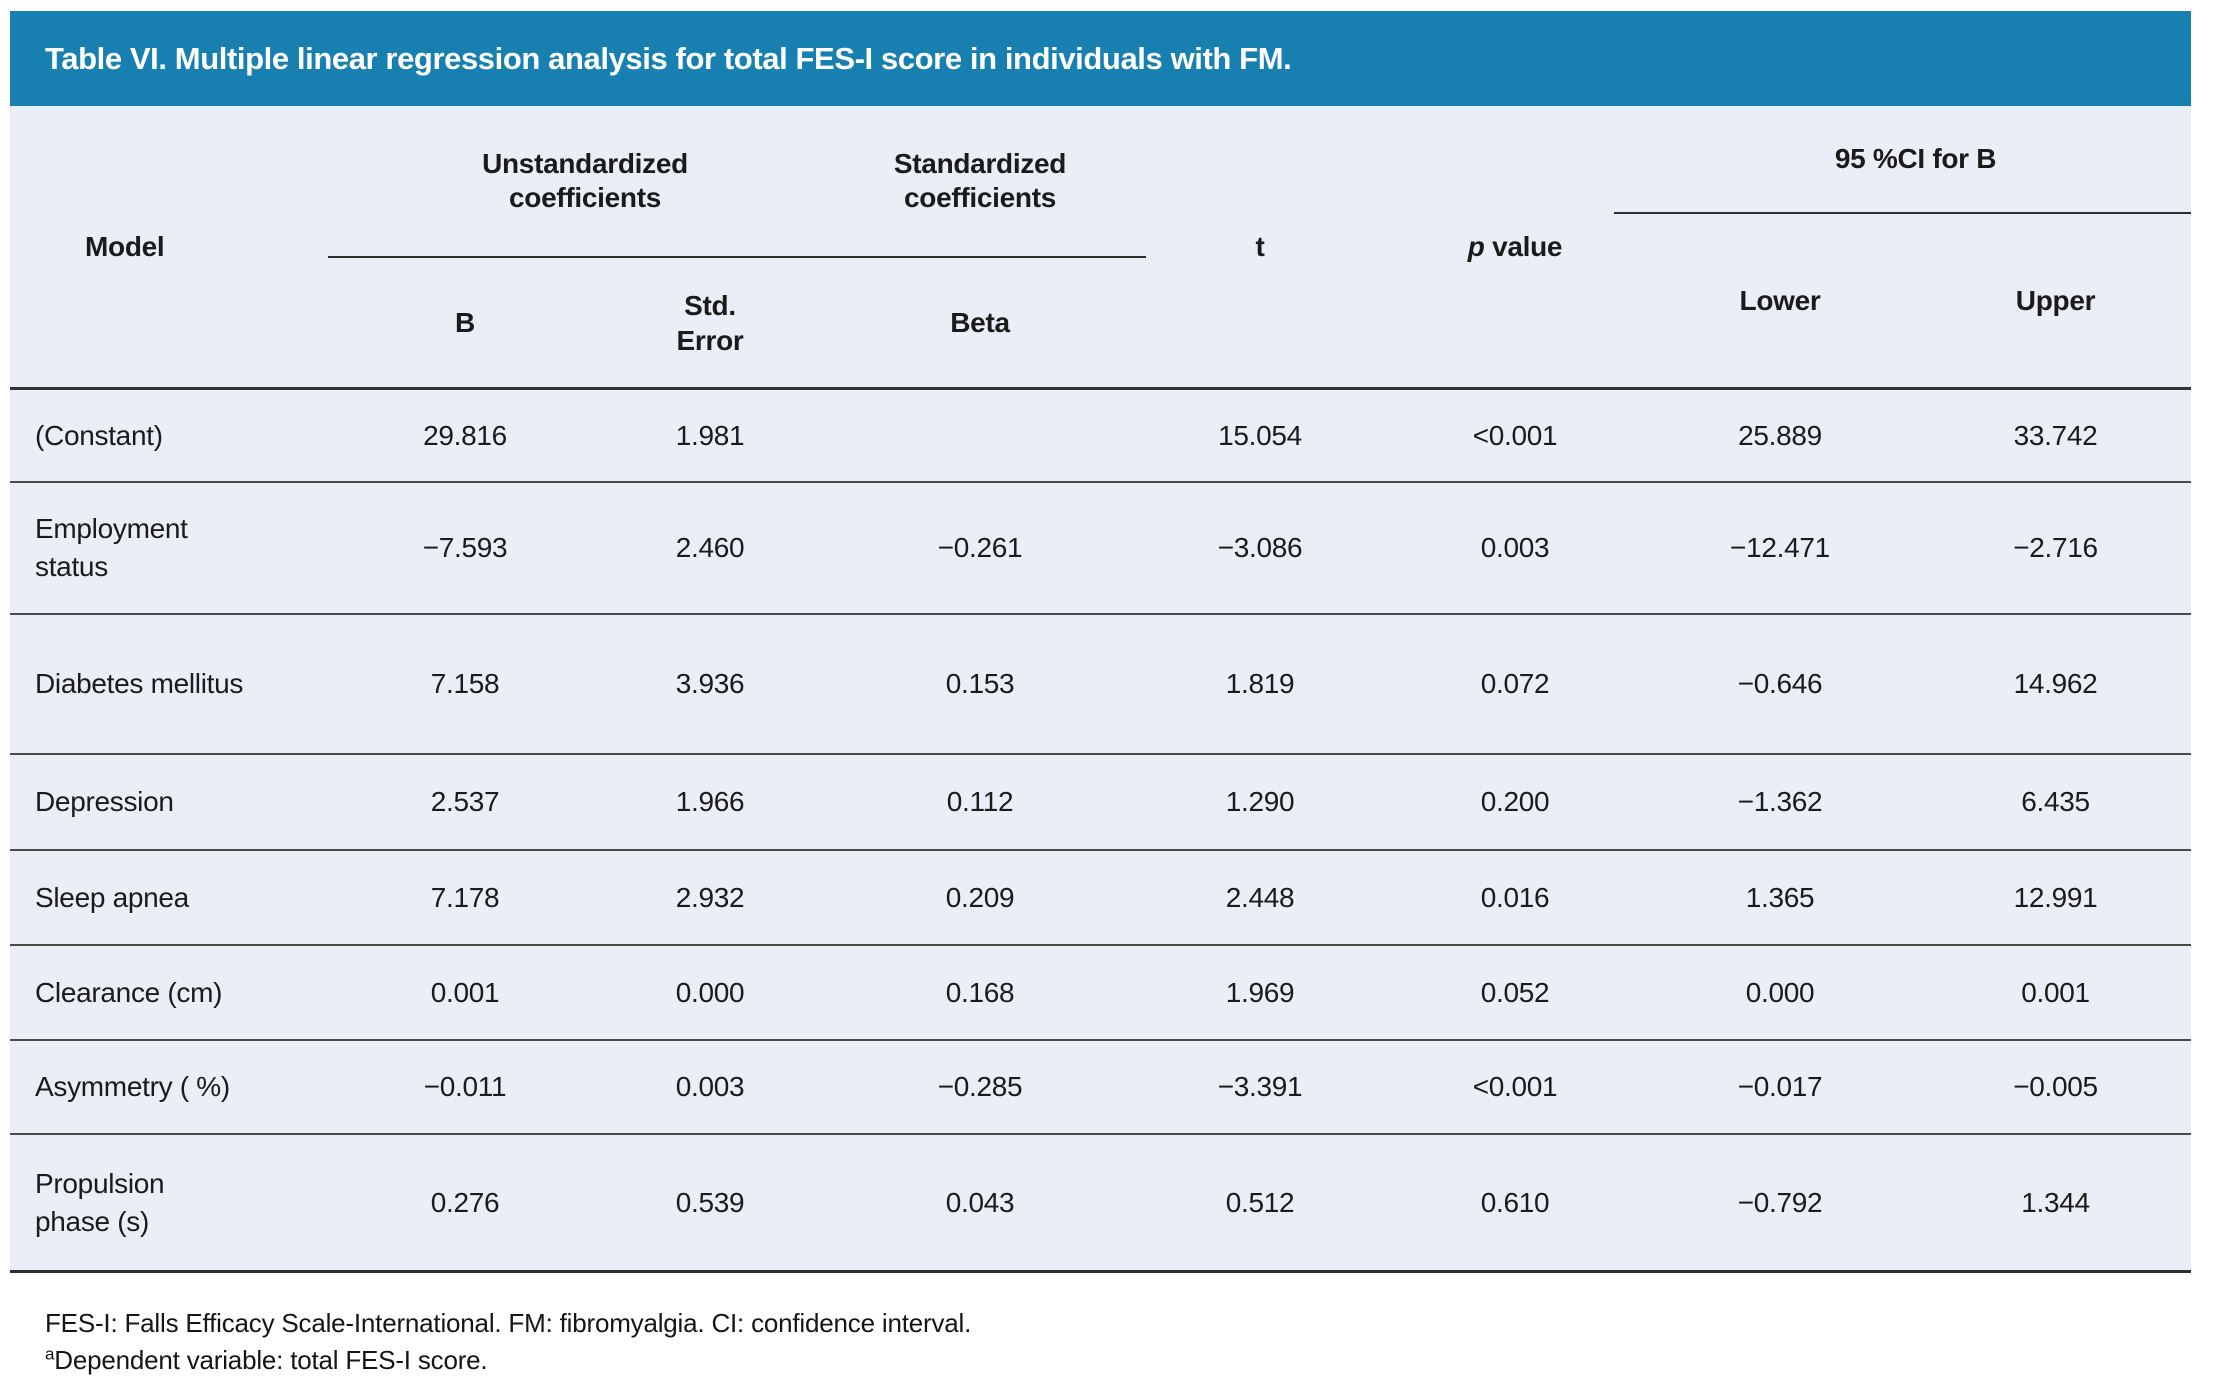 This screenshot has height=1400, width=2238. What do you see at coordinates (980, 897) in the screenshot?
I see `cell-beta: 0.209` at bounding box center [980, 897].